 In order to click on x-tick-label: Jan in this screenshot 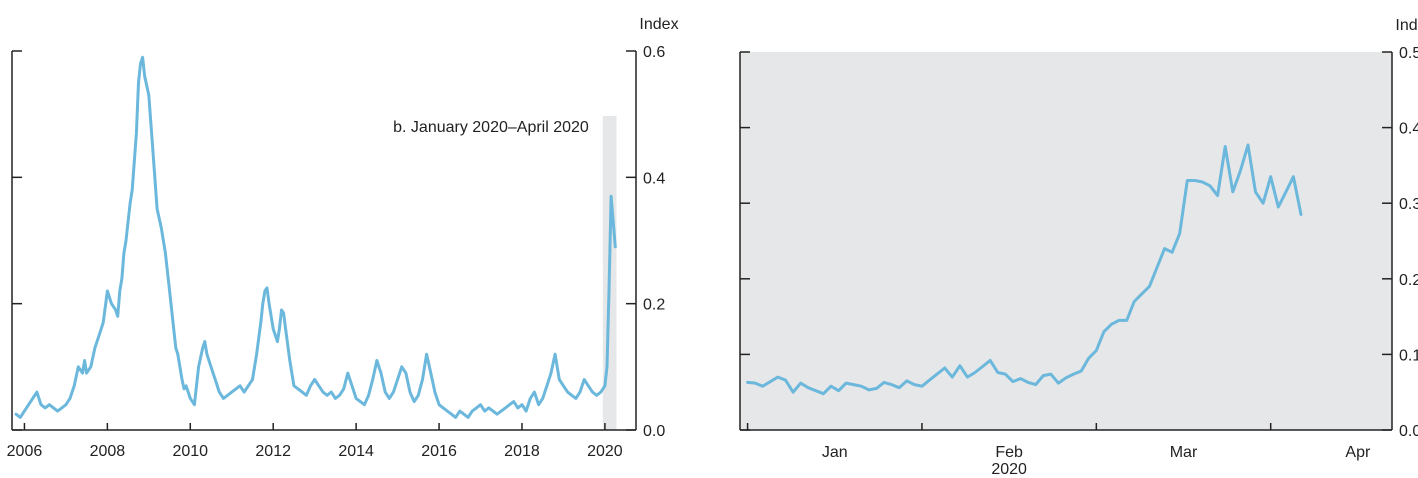, I will do `click(835, 452)`.